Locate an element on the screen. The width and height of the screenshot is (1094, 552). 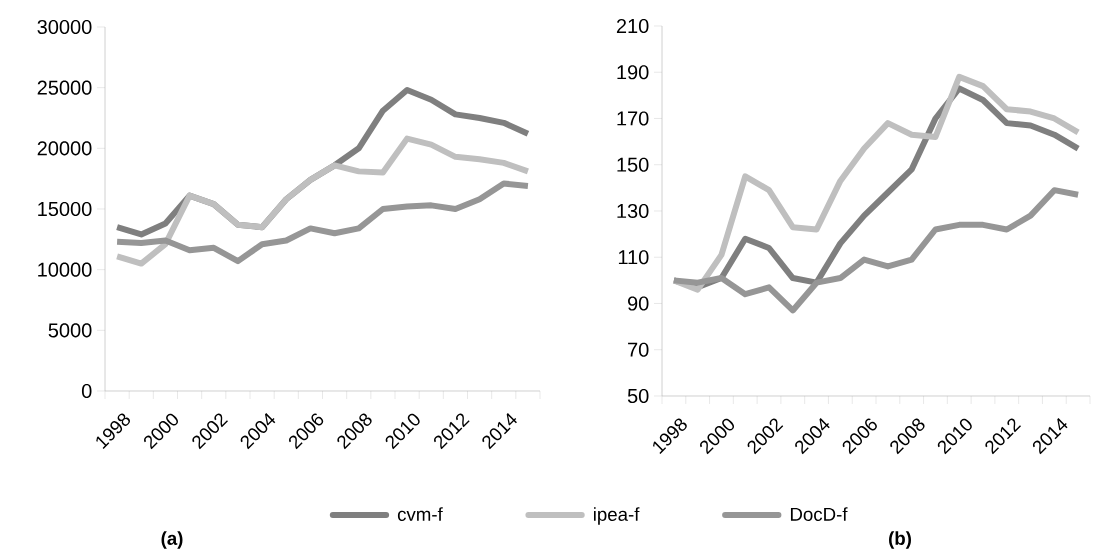
y-tick-label: 50 is located at coordinates (638, 396).